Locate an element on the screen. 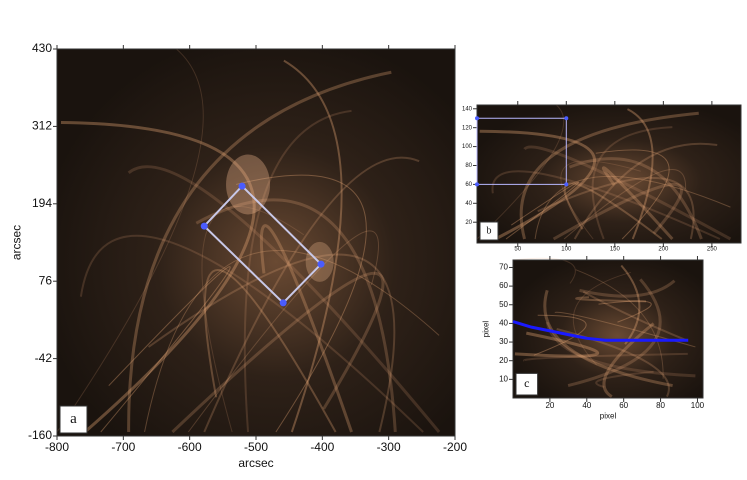 The height and width of the screenshot is (480, 747). panel-label: b is located at coordinates (489, 230).